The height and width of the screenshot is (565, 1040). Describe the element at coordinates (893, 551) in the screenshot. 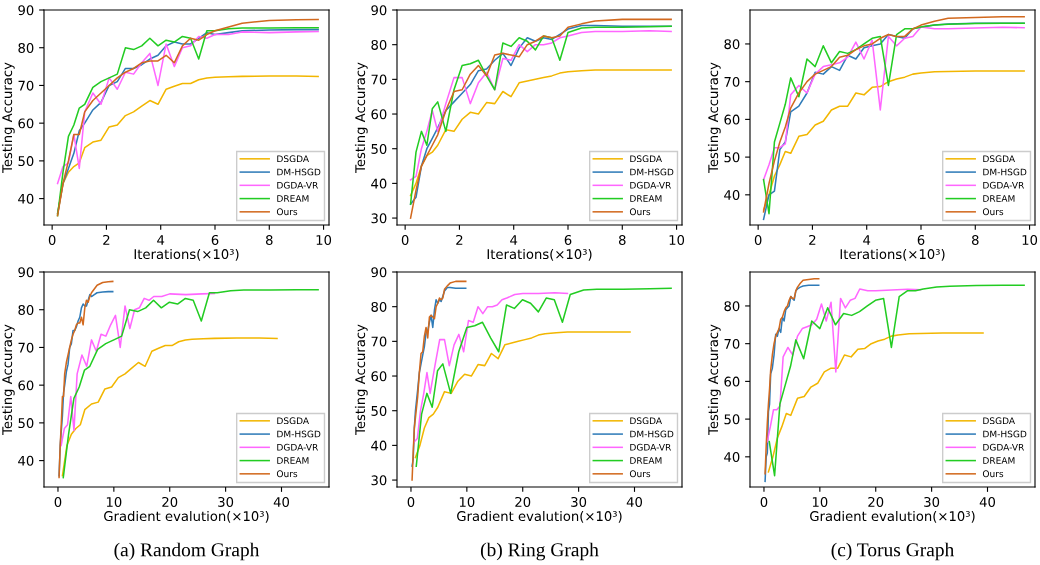

I see `text: (c) Torus Graph` at that location.